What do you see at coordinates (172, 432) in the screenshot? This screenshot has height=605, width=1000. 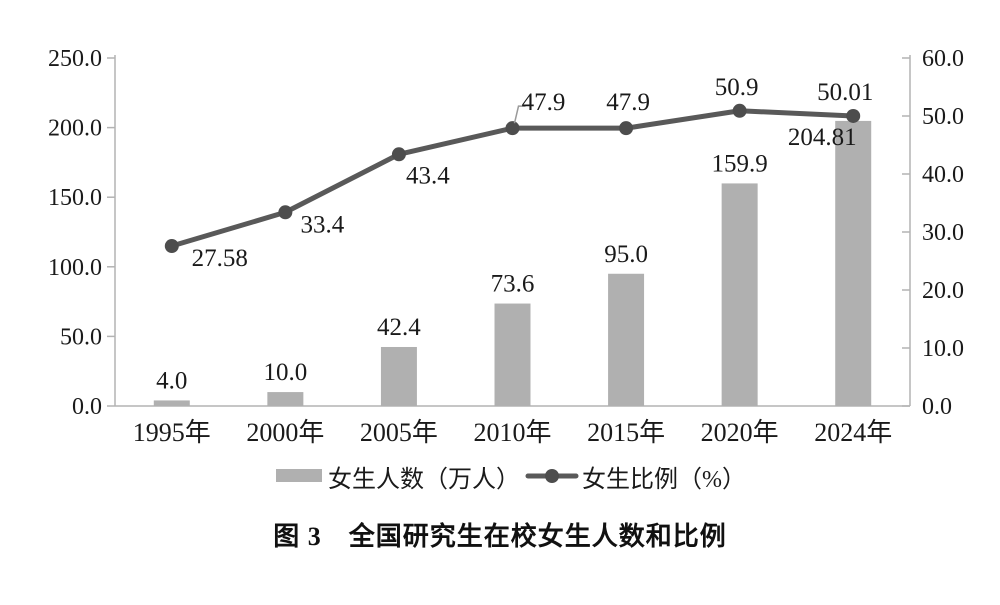 I see `x-tick-label: 1995年` at bounding box center [172, 432].